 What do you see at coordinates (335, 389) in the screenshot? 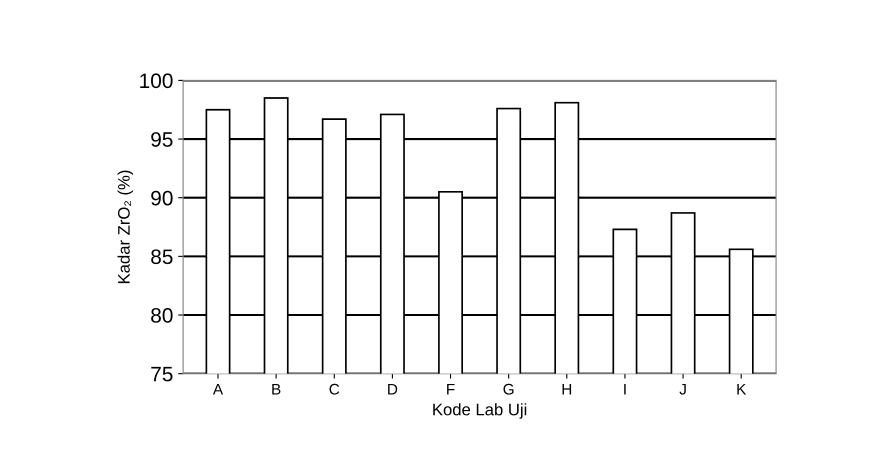
I see `x-tick-label: C` at bounding box center [335, 389].